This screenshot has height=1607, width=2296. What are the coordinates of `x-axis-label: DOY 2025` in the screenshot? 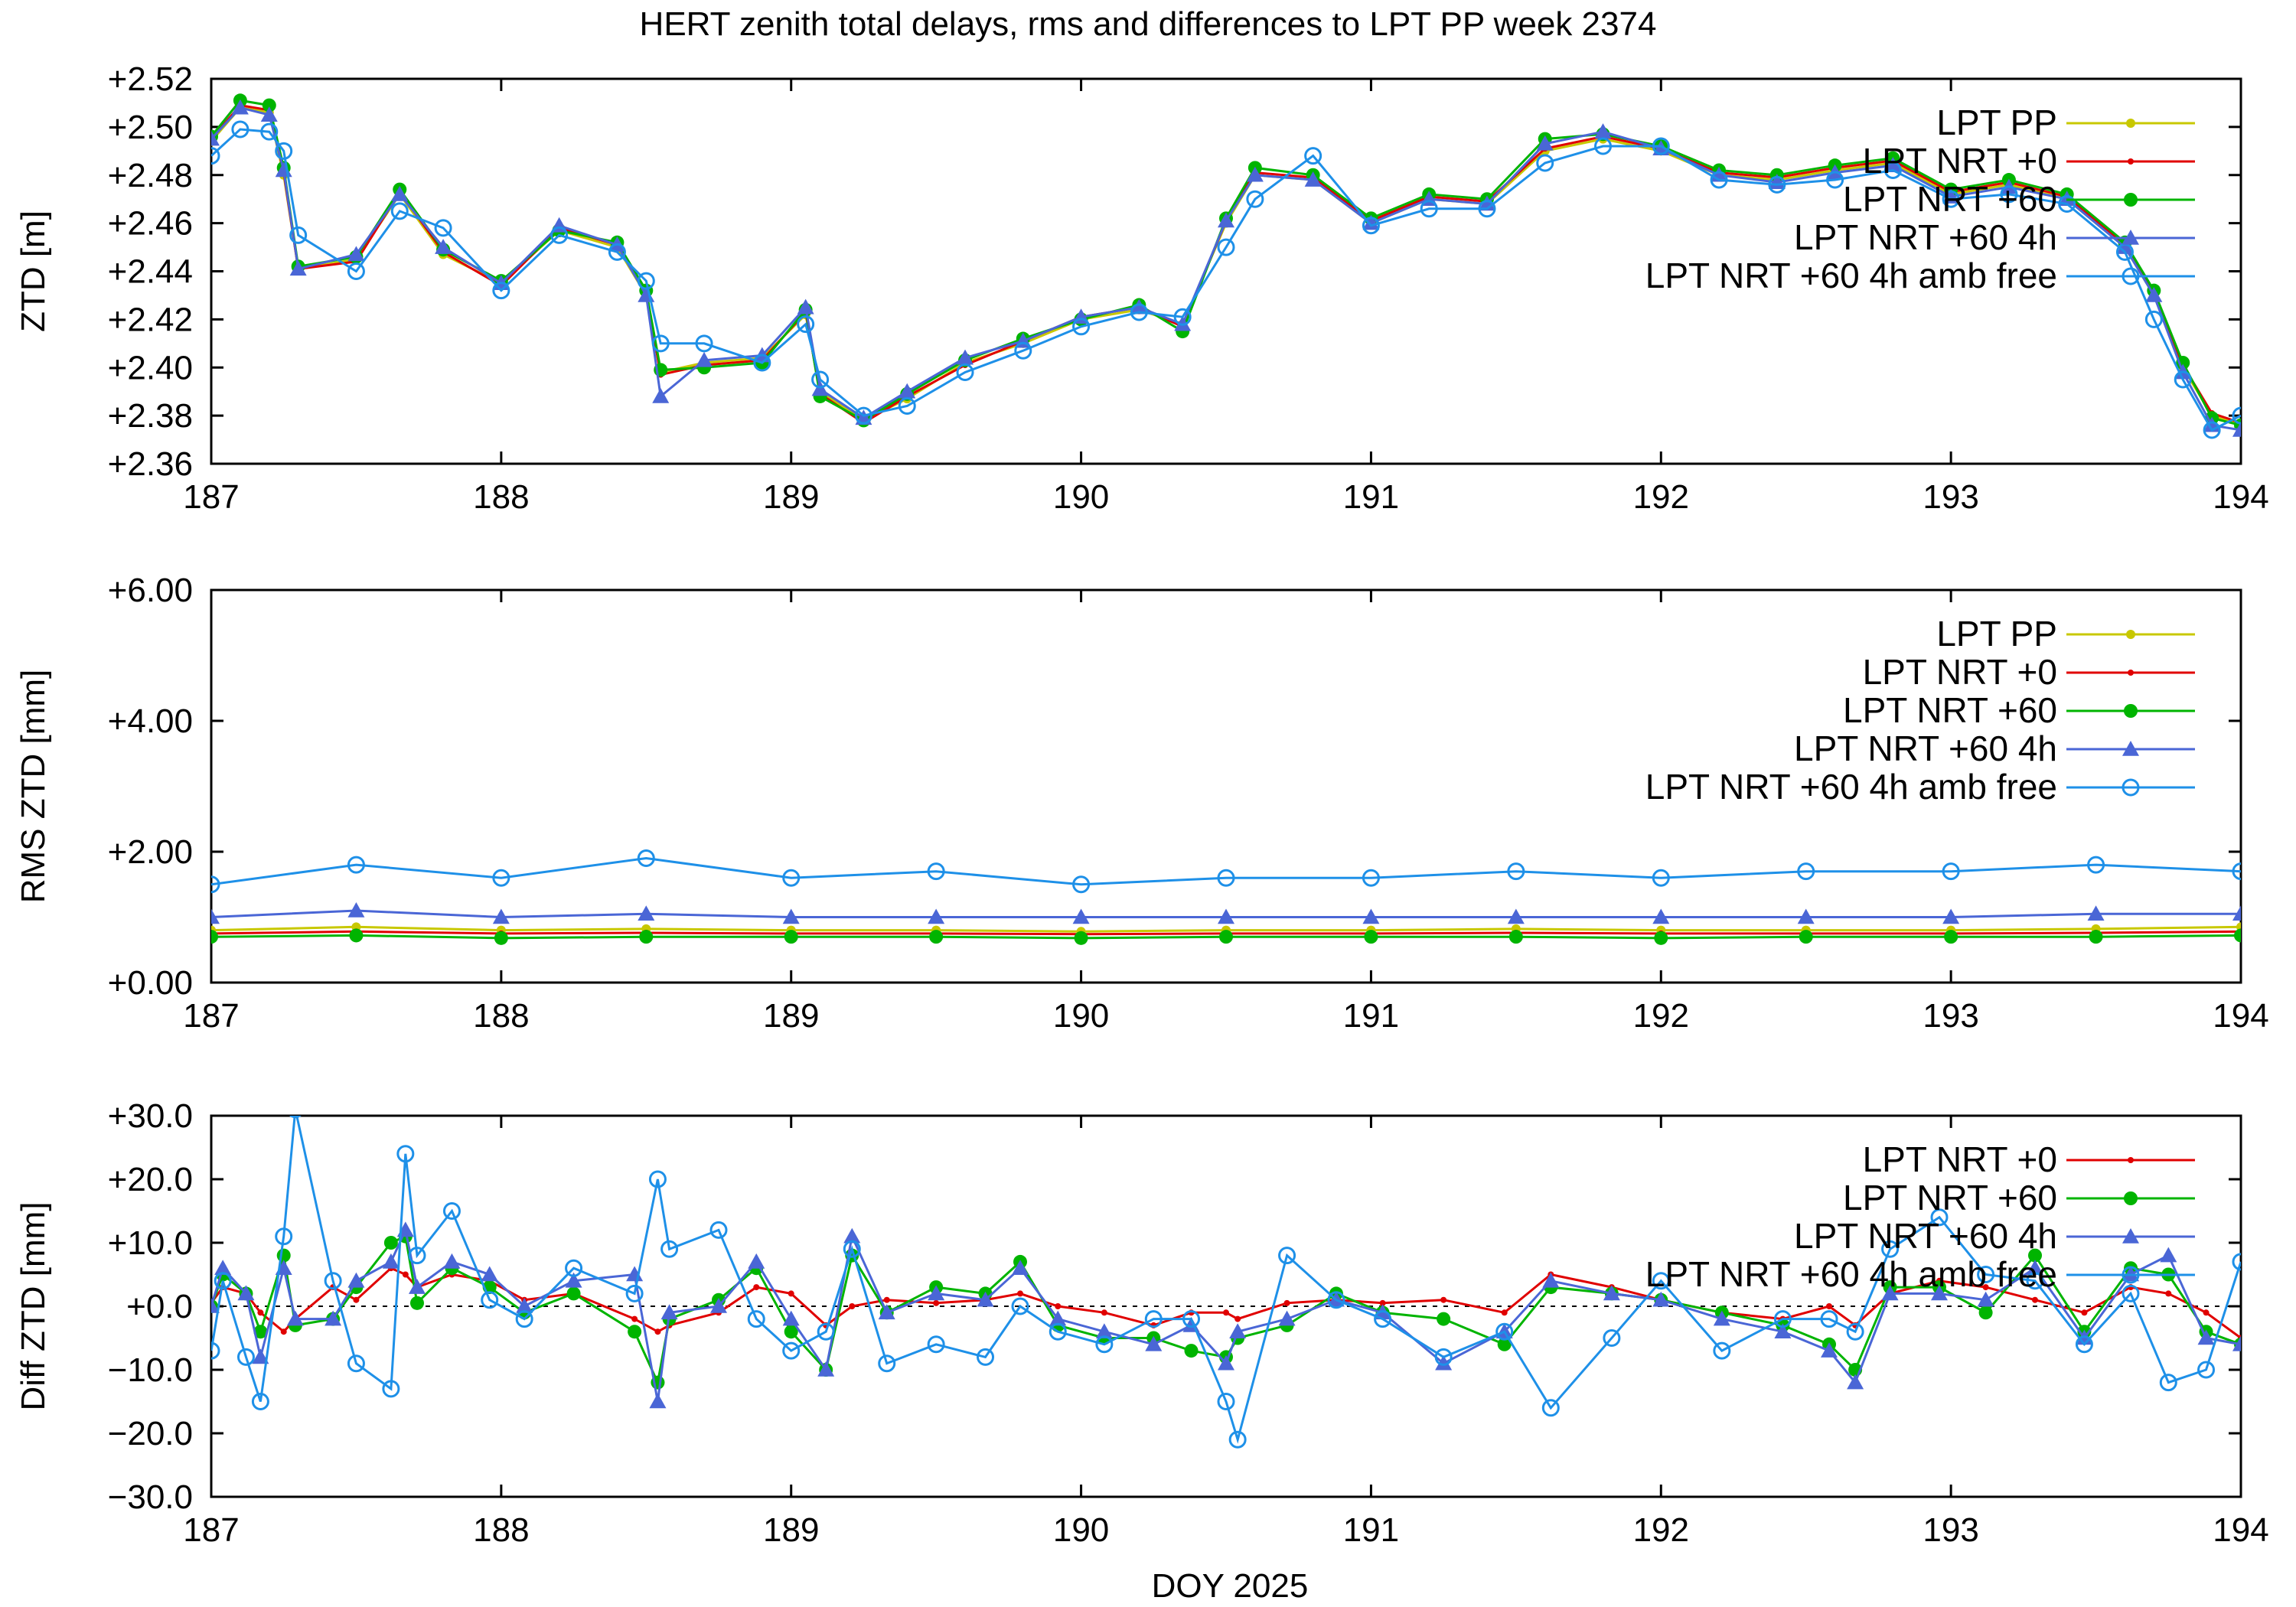 It's located at (1230, 1586).